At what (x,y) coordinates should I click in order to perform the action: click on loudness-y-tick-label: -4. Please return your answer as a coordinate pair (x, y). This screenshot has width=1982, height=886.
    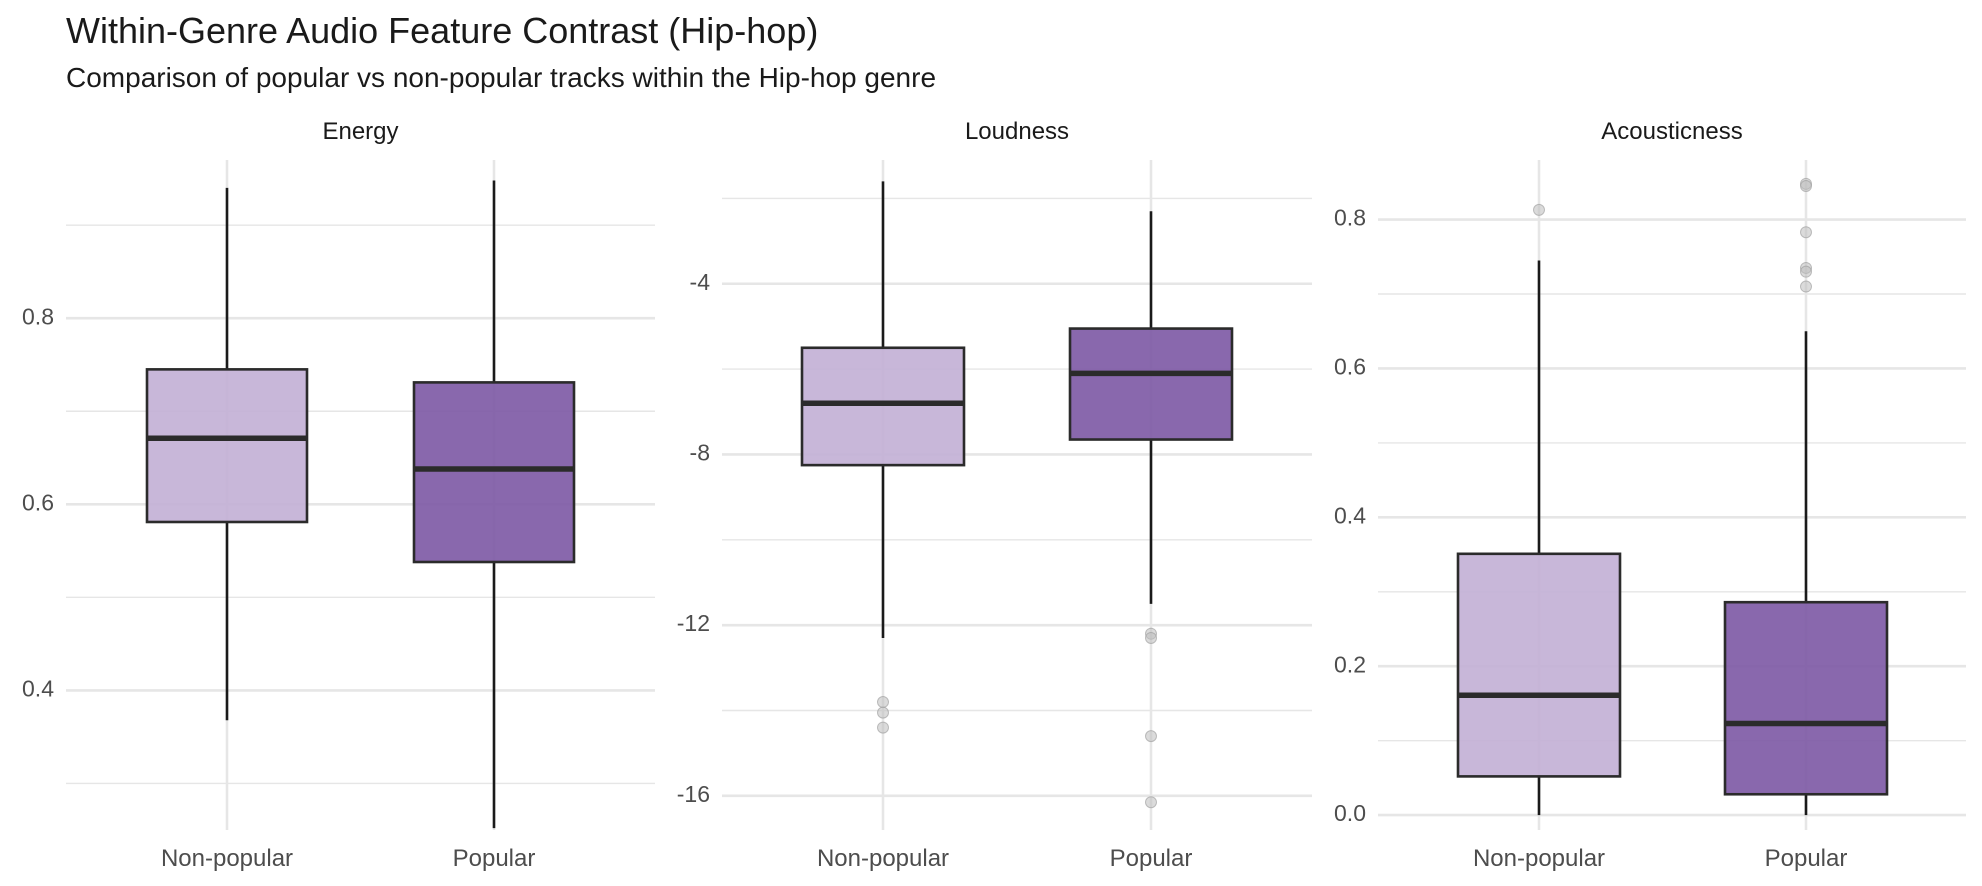
    Looking at the image, I should click on (700, 282).